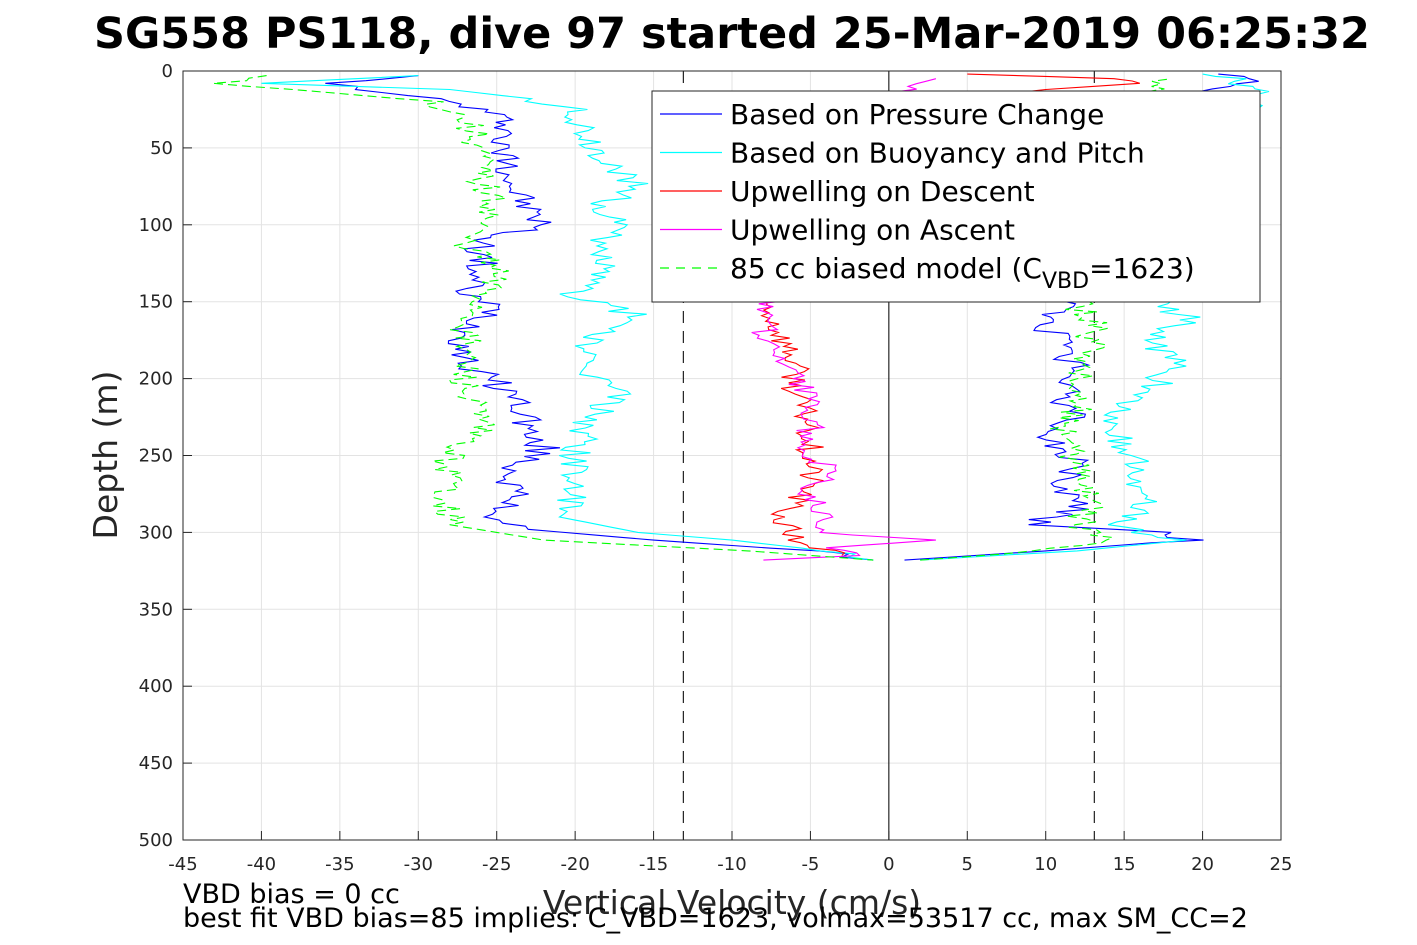  Describe the element at coordinates (731, 864) in the screenshot. I see `x-tick-label: -10` at that location.